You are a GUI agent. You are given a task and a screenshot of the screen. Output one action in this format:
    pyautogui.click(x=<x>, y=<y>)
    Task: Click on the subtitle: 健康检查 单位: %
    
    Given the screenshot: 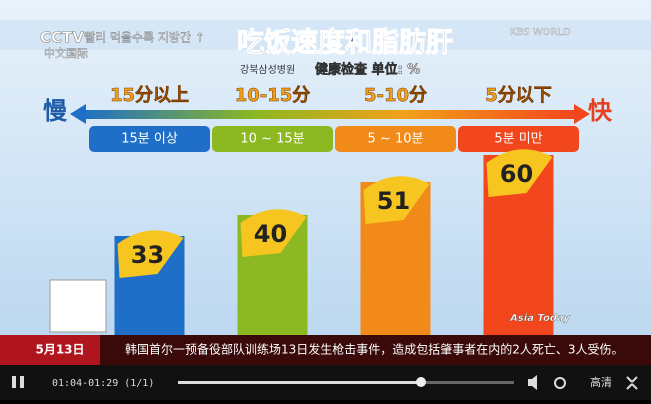 What is the action you would take?
    pyautogui.click(x=367, y=70)
    